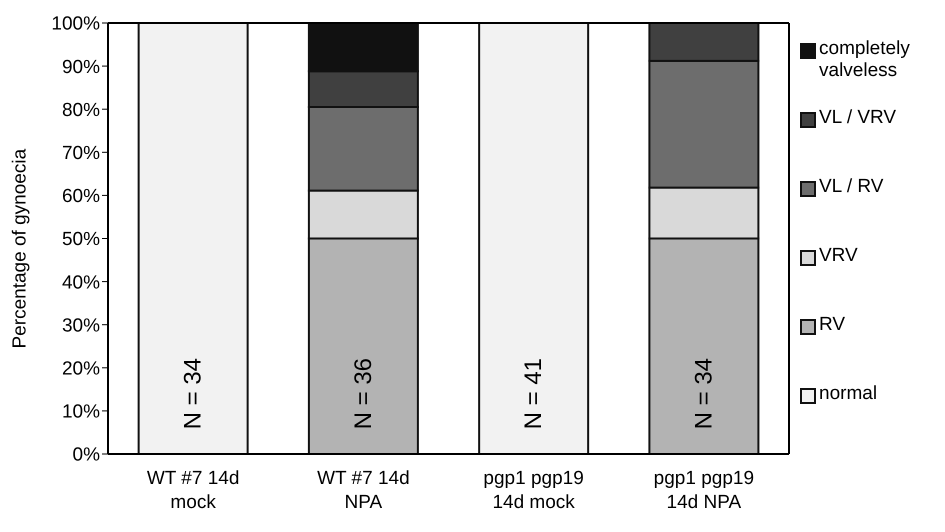 Image resolution: width=945 pixels, height=532 pixels. What do you see at coordinates (81, 67) in the screenshot?
I see `y-tick-label: 90%` at bounding box center [81, 67].